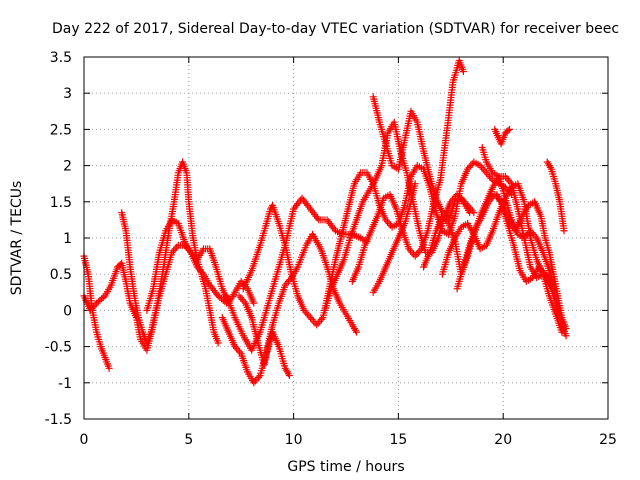  What do you see at coordinates (503, 440) in the screenshot?
I see `x-tick-label: 20` at bounding box center [503, 440].